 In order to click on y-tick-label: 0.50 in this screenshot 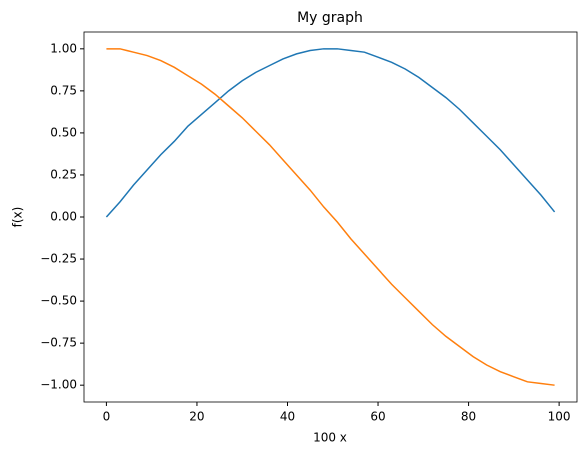, I will do `click(63, 132)`.